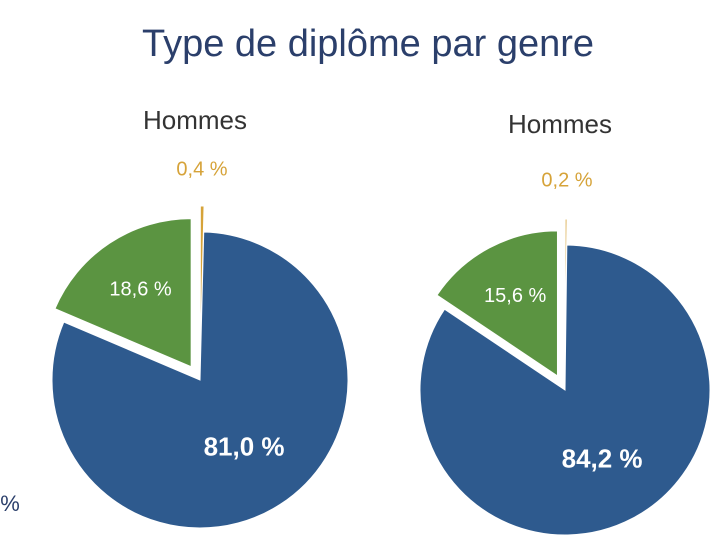 This screenshot has height=544, width=725. Describe the element at coordinates (201, 169) in the screenshot. I see `data-label: 0,4 %` at that location.